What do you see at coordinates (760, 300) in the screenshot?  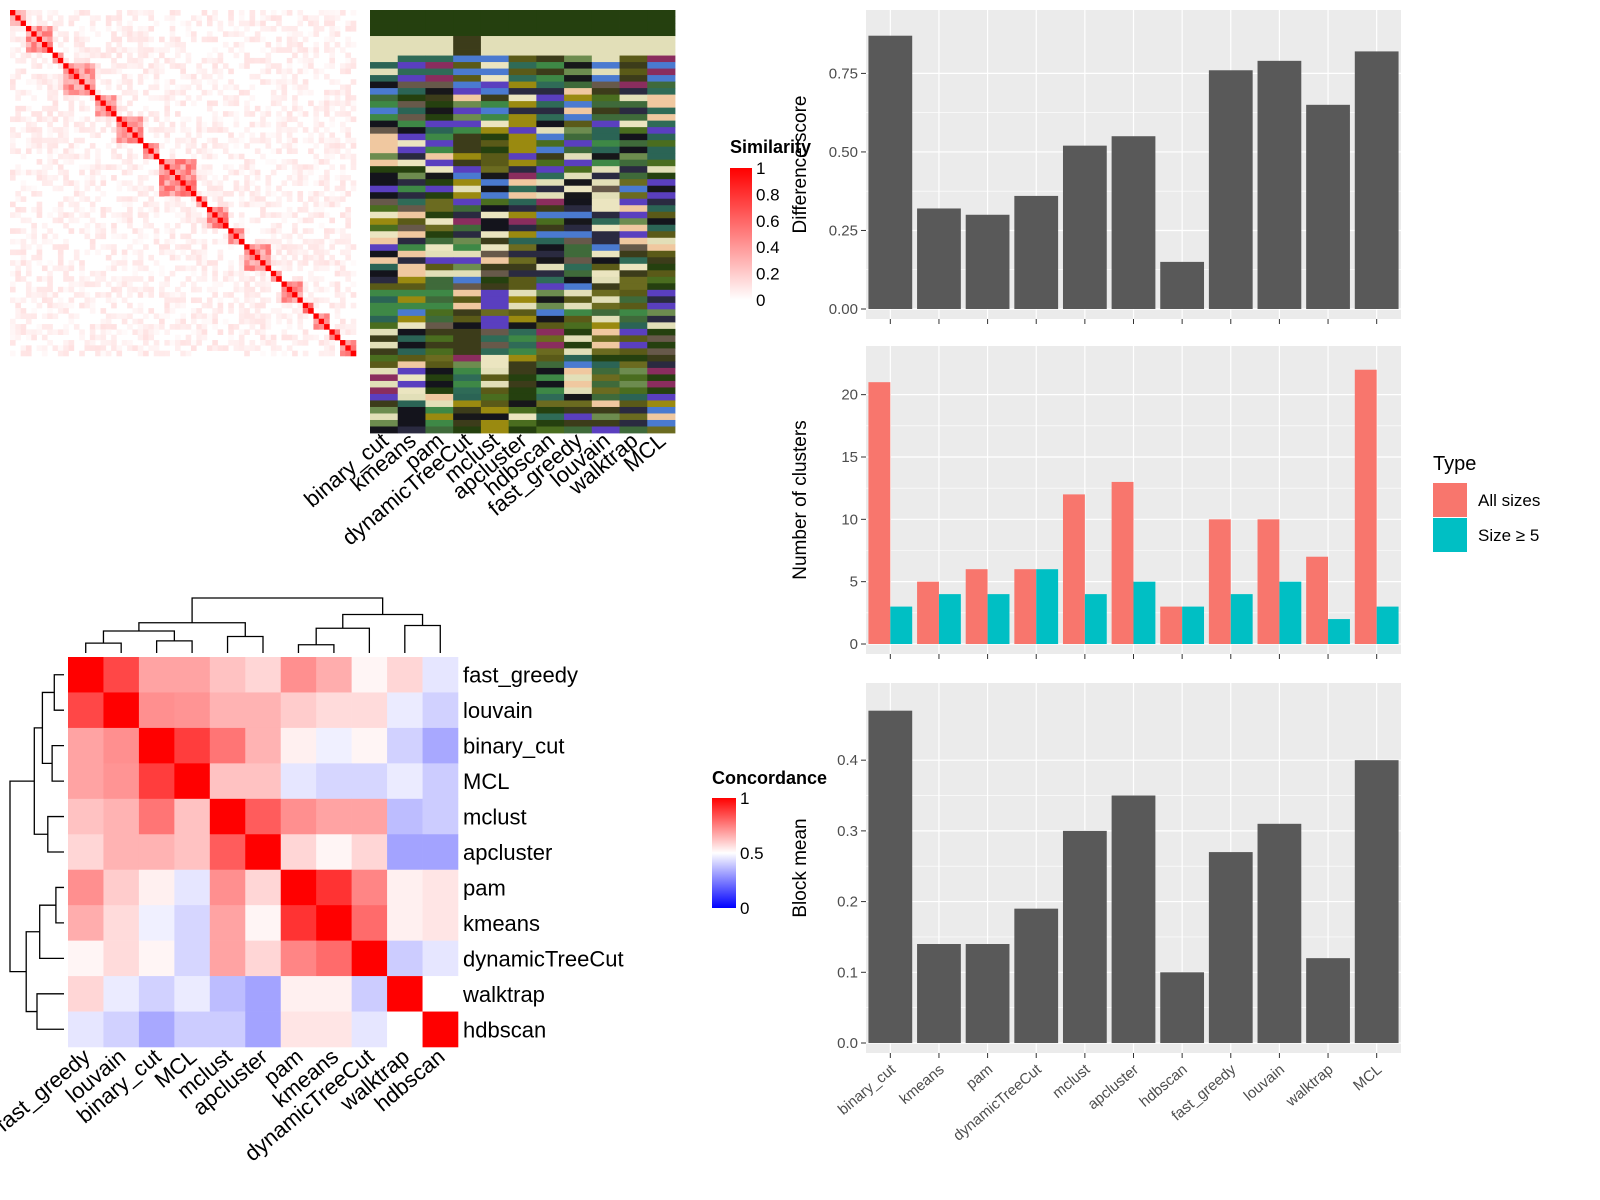 I see `legend-tick-label: 0` at bounding box center [760, 300].